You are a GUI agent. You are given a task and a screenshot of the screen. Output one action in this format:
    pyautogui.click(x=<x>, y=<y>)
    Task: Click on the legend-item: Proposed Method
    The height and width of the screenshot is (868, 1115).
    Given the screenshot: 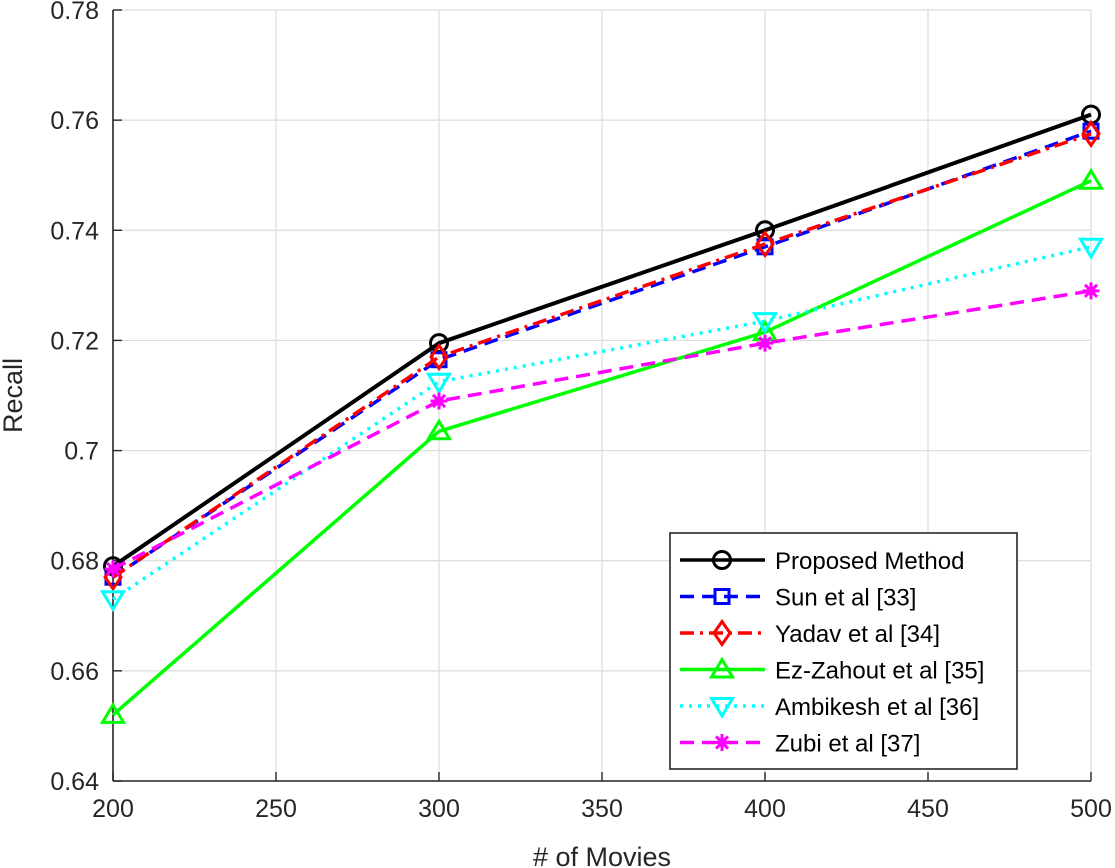 What is the action you would take?
    pyautogui.click(x=822, y=561)
    